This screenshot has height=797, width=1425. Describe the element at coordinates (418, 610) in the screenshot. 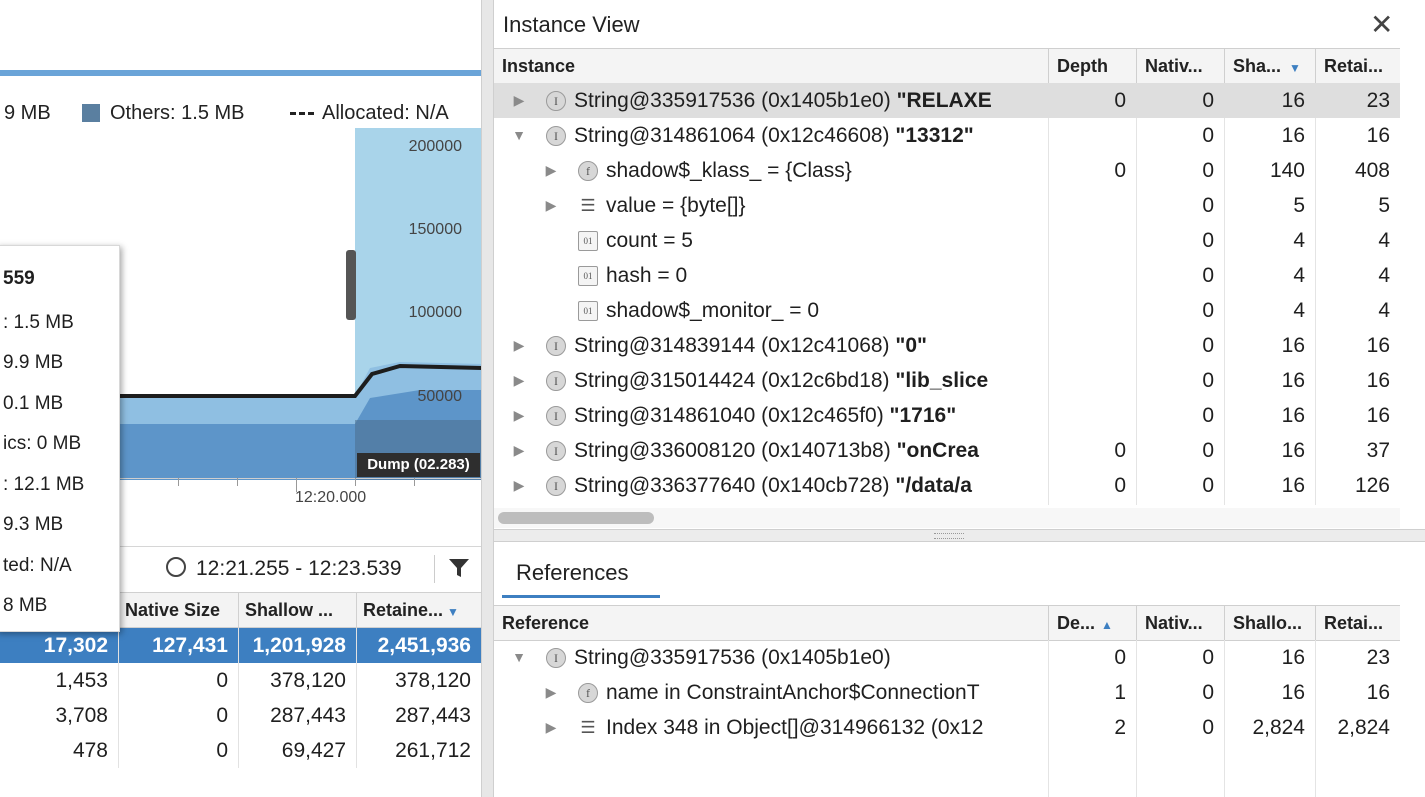

I see `col-retained-size: Retaine... ▼` at that location.